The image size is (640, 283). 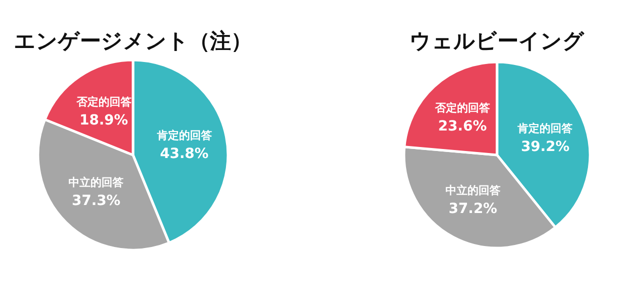 I want to click on data-label: 18.9%, so click(x=103, y=120).